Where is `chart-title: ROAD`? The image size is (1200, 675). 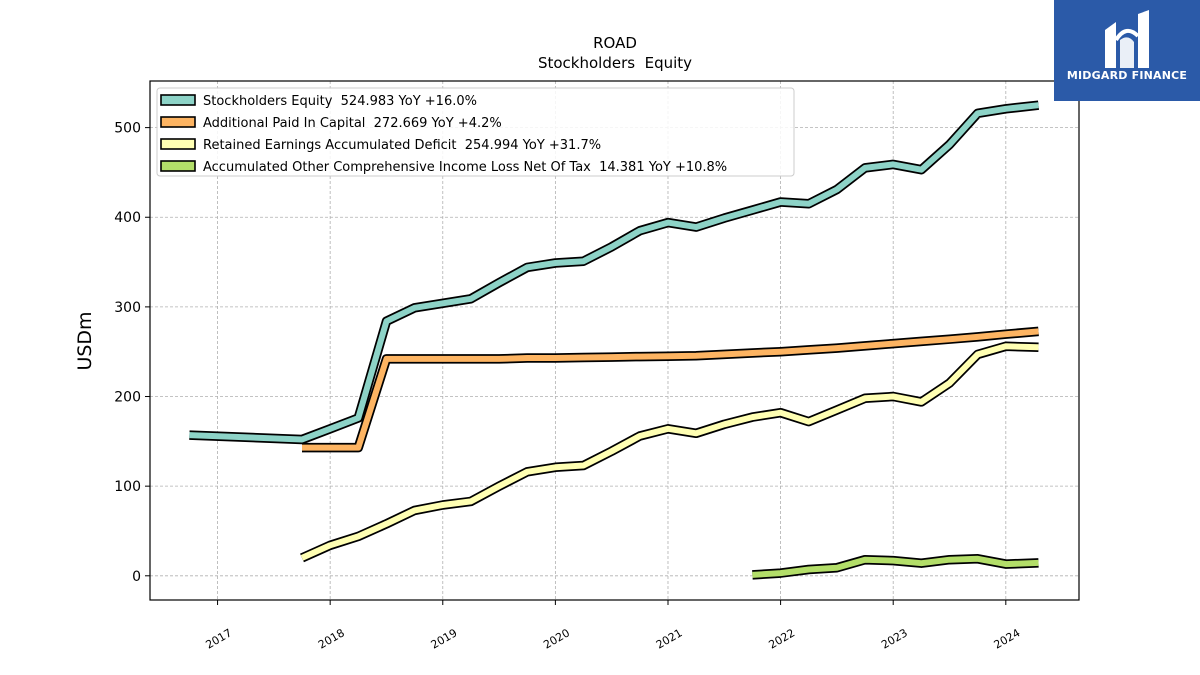
chart-title: ROAD is located at coordinates (615, 43).